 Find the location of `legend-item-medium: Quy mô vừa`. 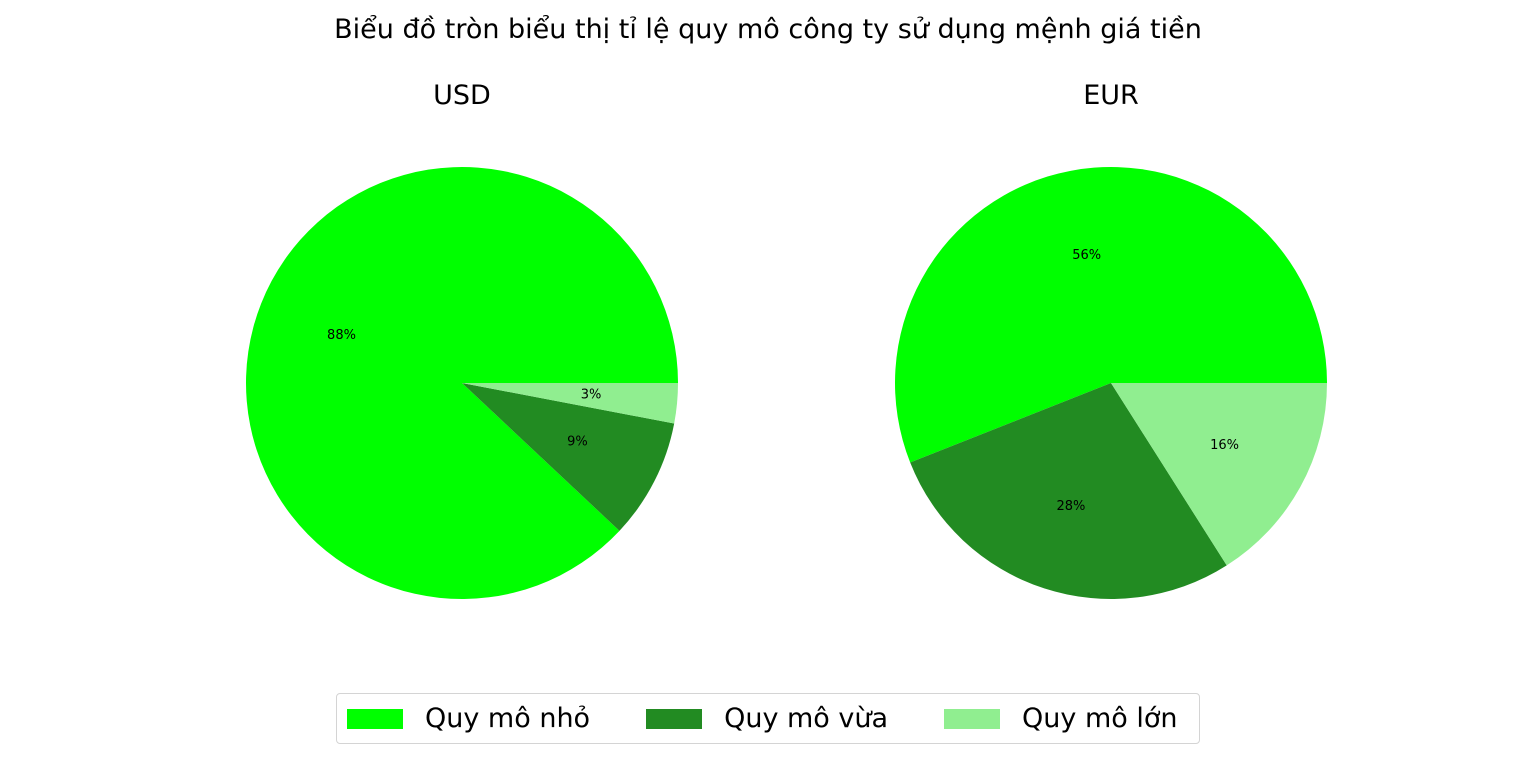

legend-item-medium: Quy mô vừa is located at coordinates (767, 719).